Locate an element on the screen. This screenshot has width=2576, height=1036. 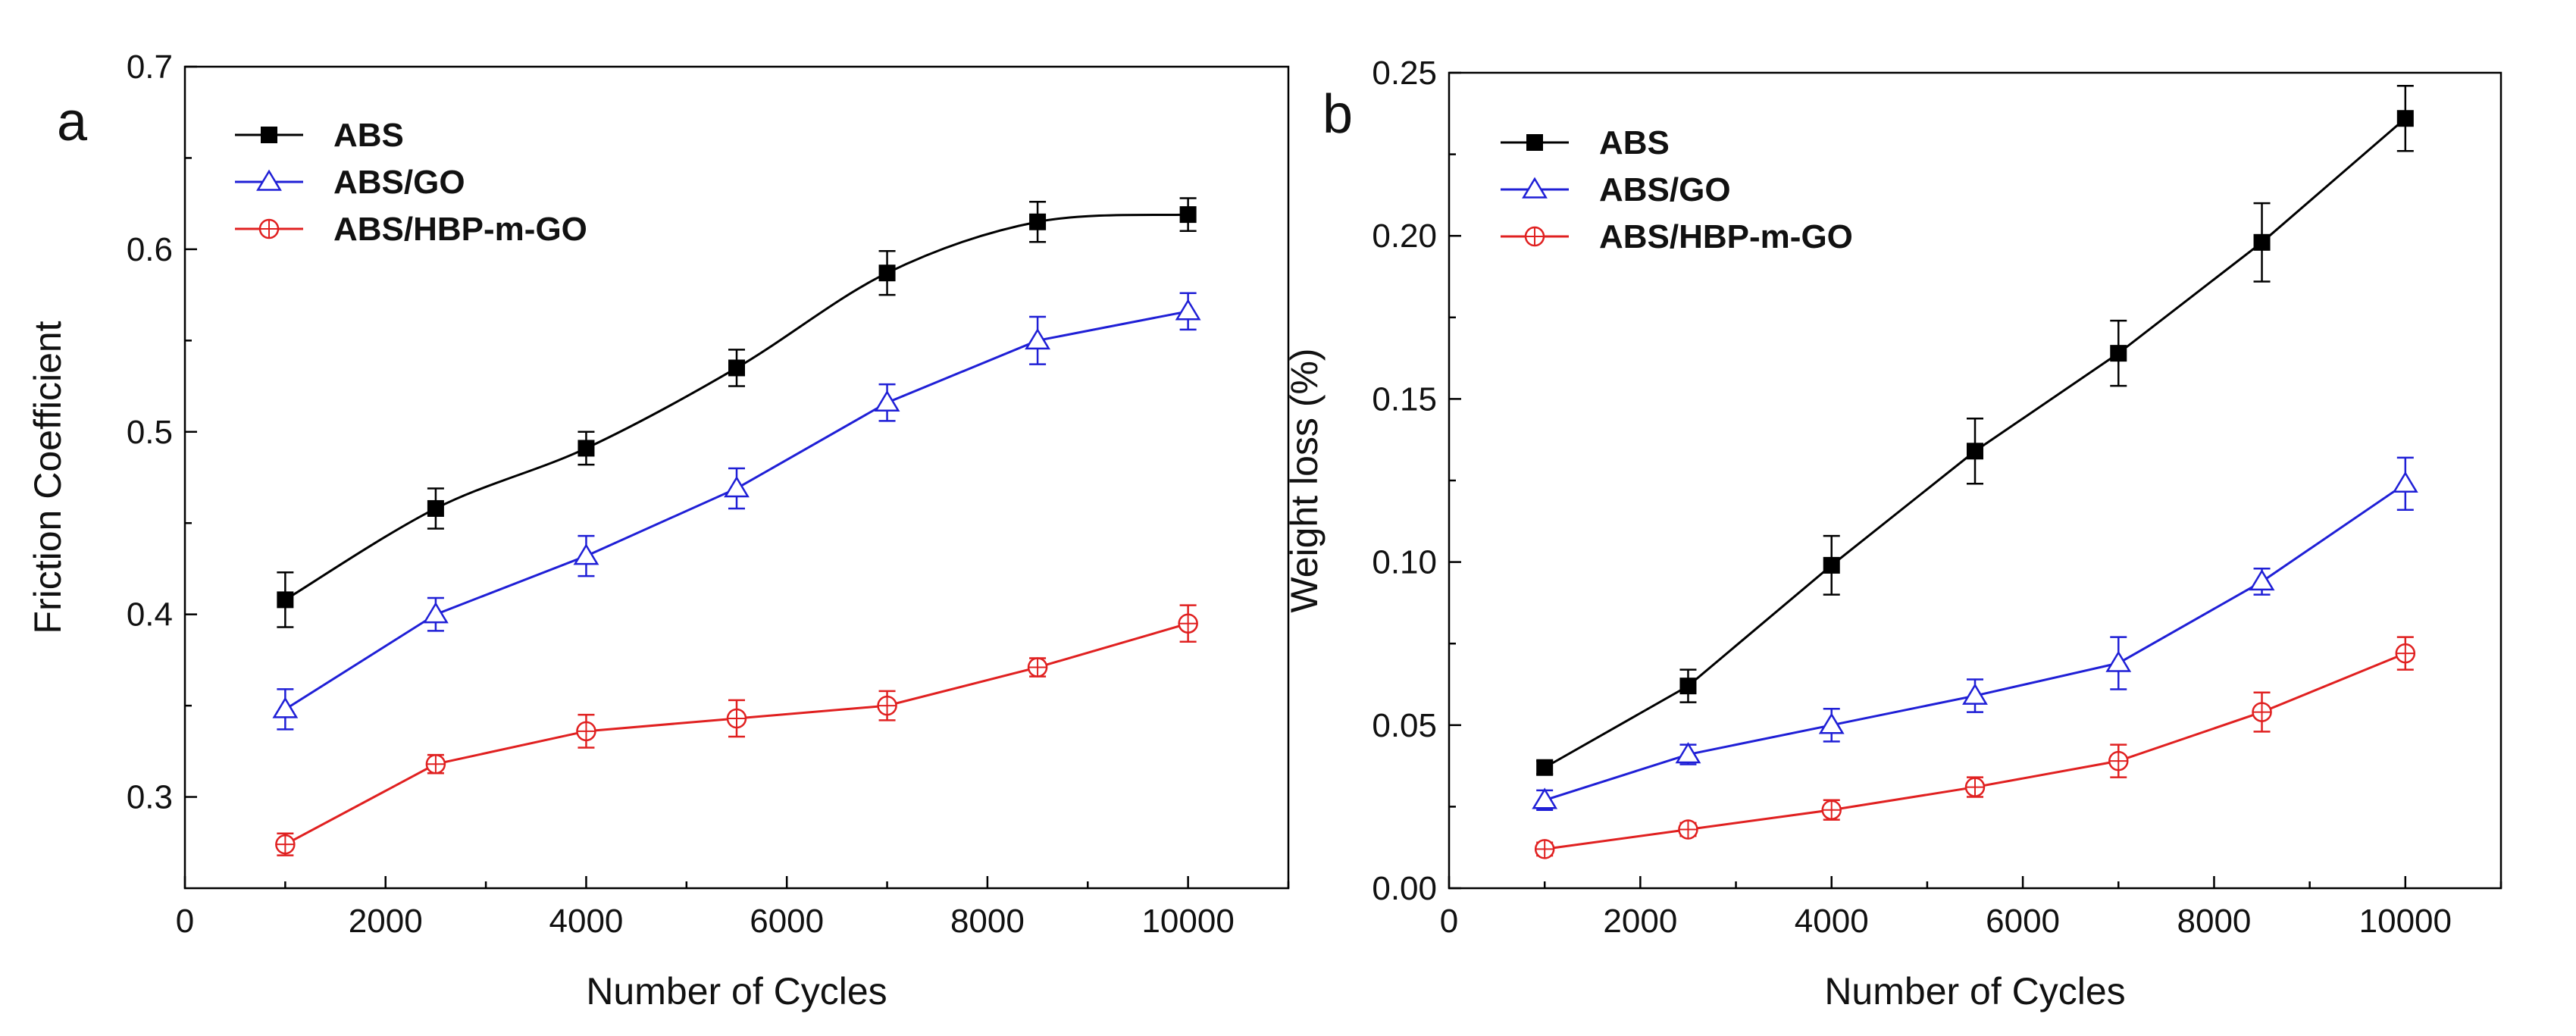
x-tick-label: 4000 is located at coordinates (1832, 921).